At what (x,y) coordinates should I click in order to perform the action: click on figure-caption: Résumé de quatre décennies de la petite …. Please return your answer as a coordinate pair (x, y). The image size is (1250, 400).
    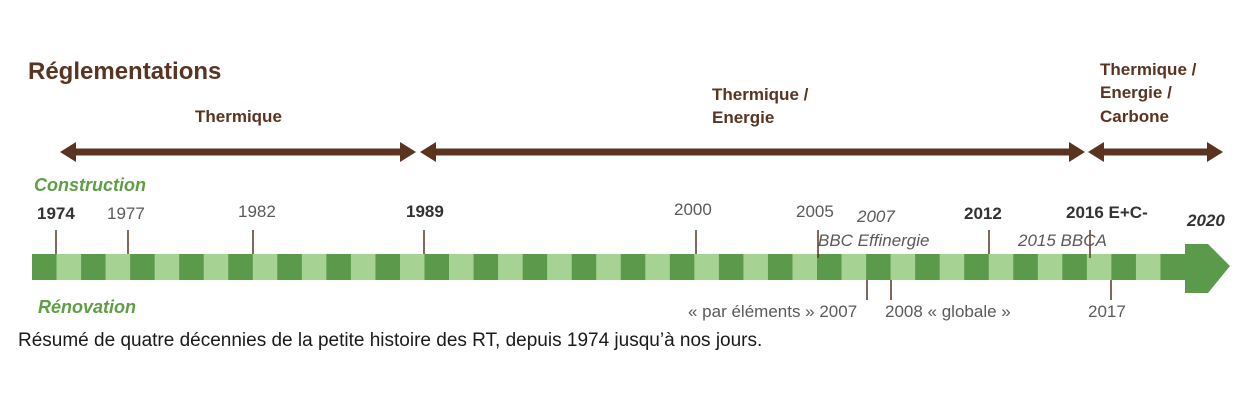
    Looking at the image, I should click on (390, 340).